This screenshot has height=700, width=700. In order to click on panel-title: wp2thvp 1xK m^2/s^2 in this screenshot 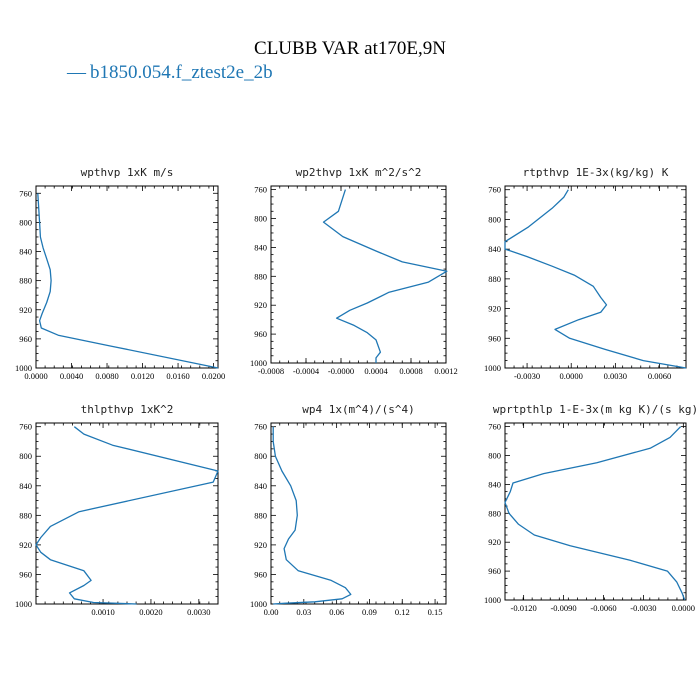, I will do `click(359, 172)`.